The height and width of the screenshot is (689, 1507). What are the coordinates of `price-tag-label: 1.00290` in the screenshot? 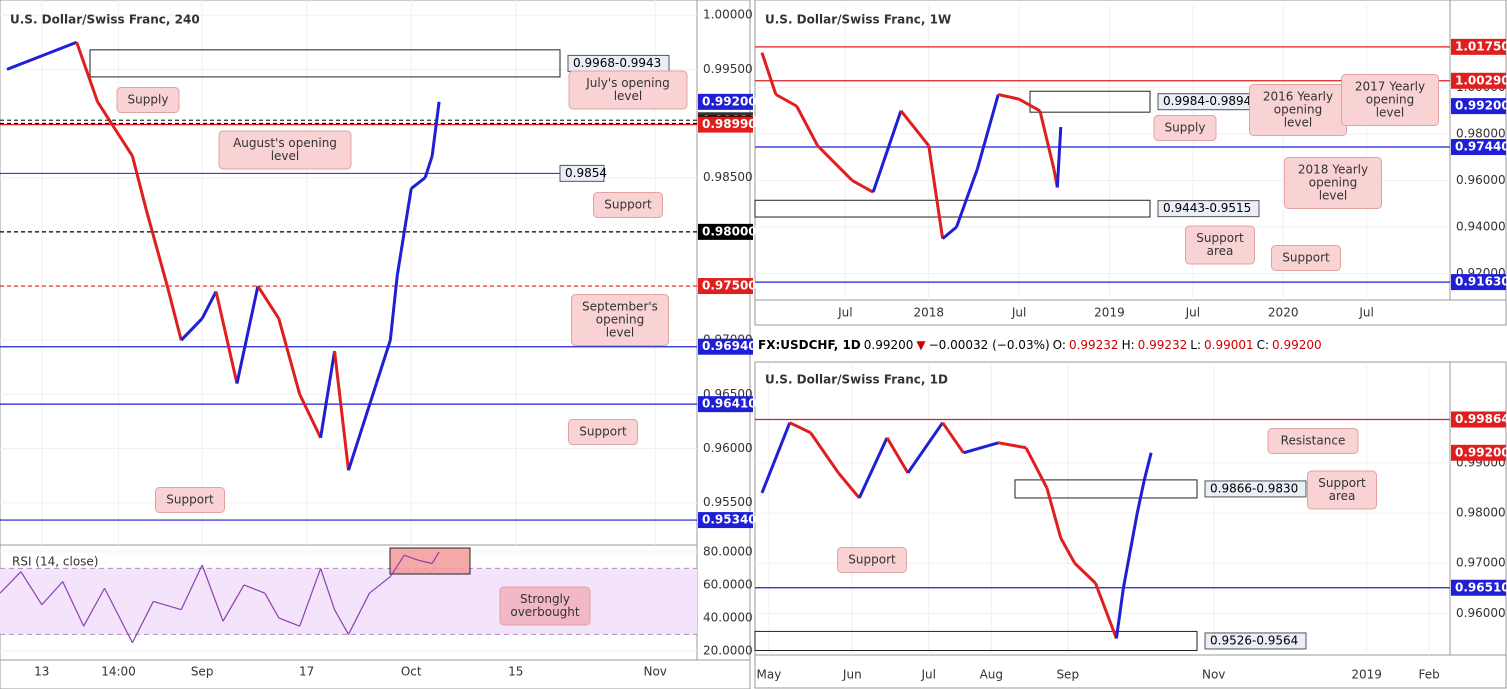 It's located at (1481, 80).